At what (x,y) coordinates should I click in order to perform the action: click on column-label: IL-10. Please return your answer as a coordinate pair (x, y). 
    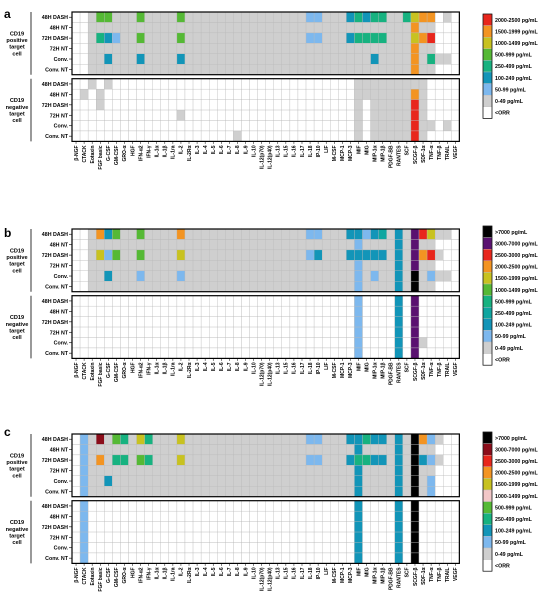
    Looking at the image, I should click on (254, 573).